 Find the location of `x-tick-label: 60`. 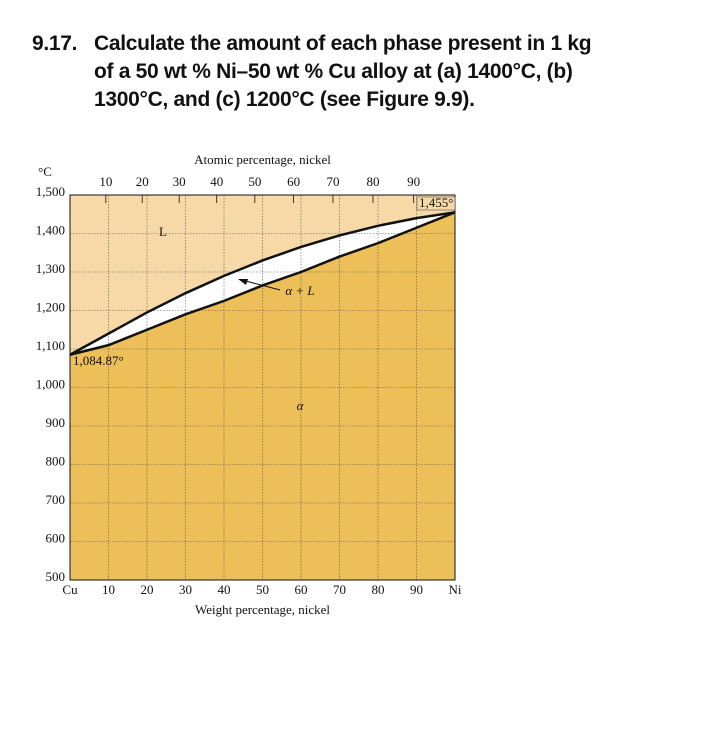

x-tick-label: 60 is located at coordinates (301, 589).